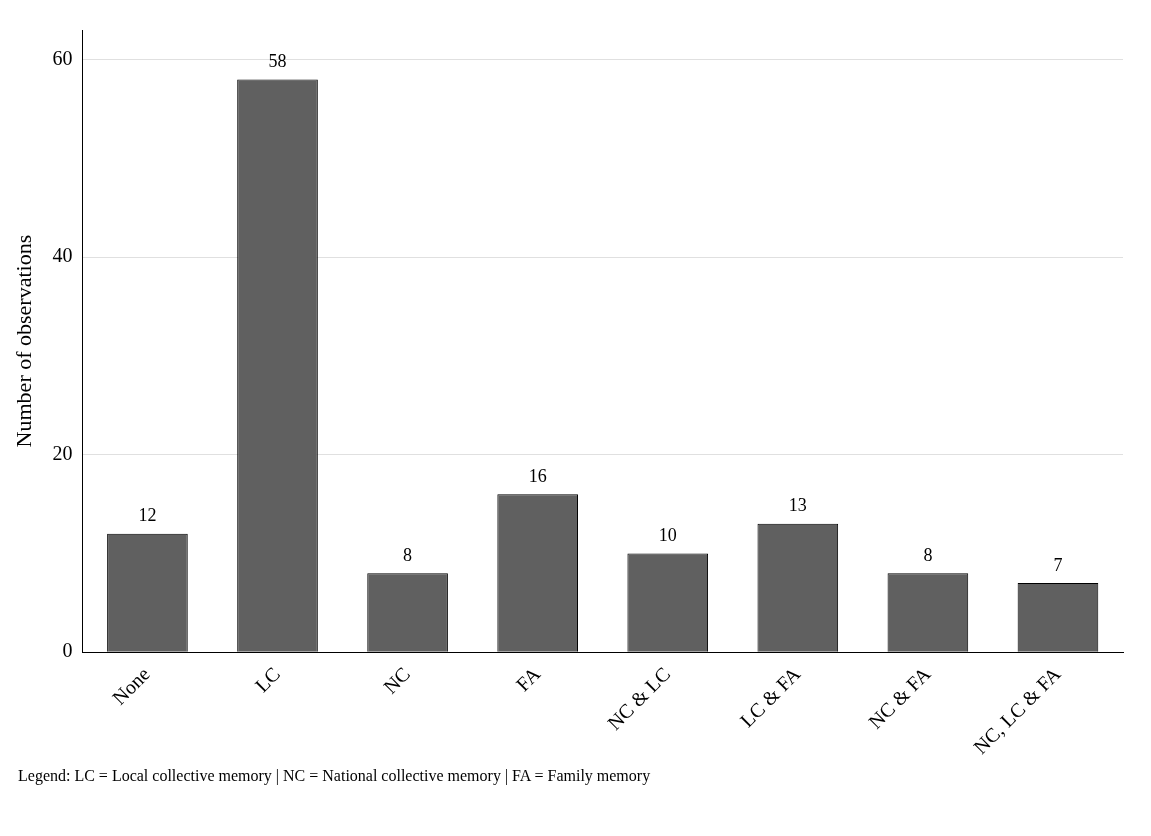  What do you see at coordinates (797, 505) in the screenshot?
I see `data-label: 13` at bounding box center [797, 505].